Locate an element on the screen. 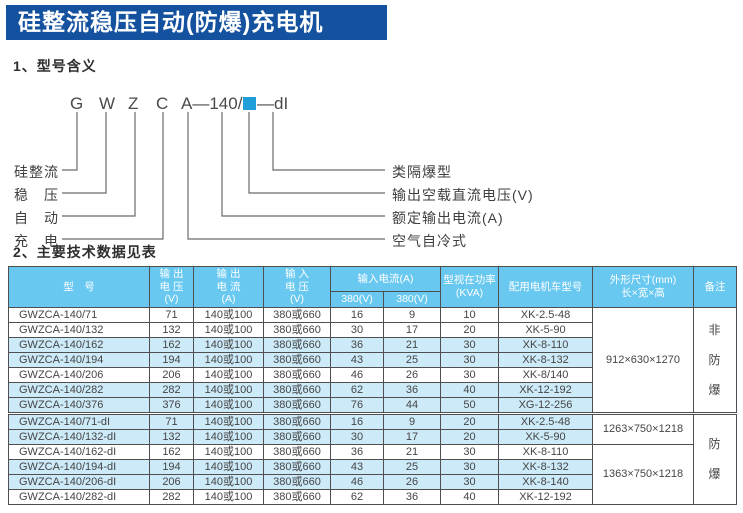 This screenshot has width=743, height=513. model-code-A140: A—140/ is located at coordinates (212, 103).